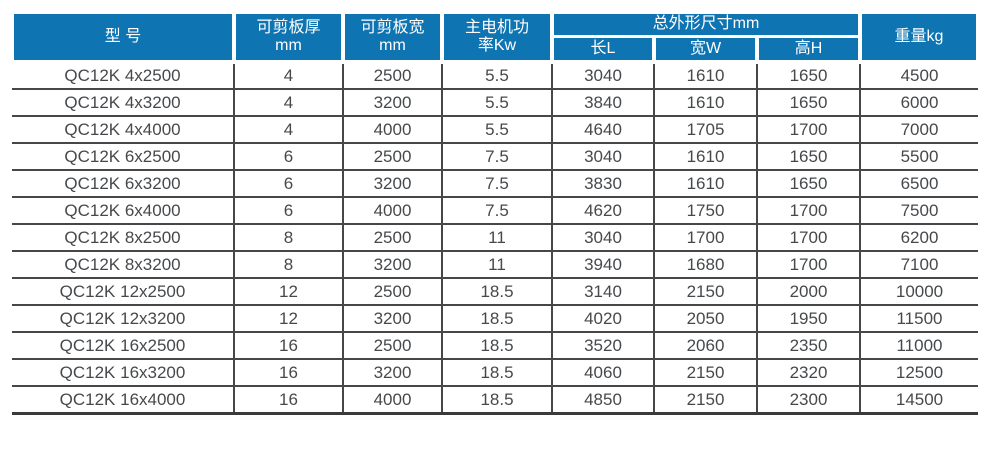 Image resolution: width=992 pixels, height=450 pixels. I want to click on table-row: QC12K 4x4000 4 4000 5.5 4640 1705 1700 7000, so click(495, 130).